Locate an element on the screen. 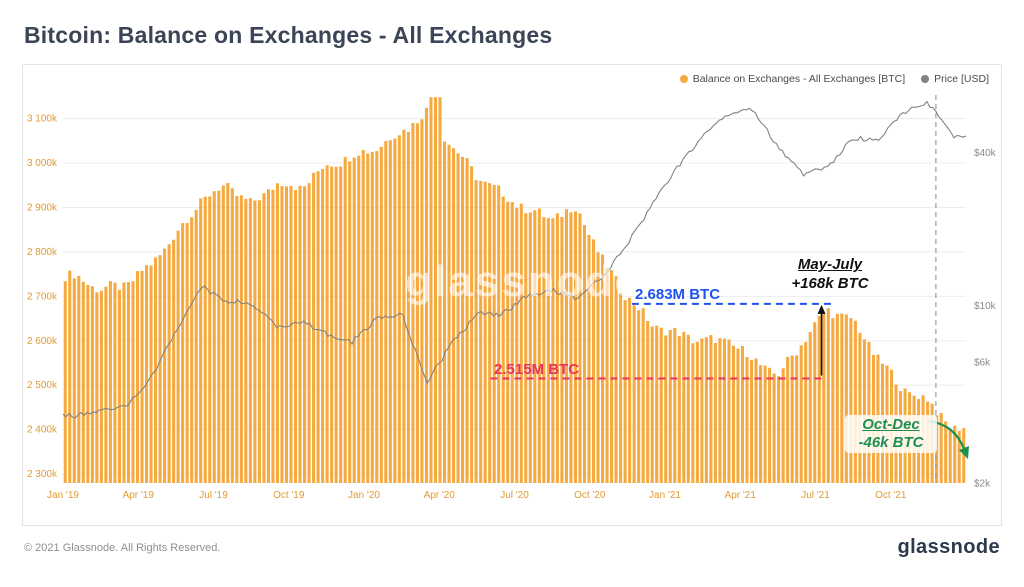  annotation-may-july: May-July +168k BTC is located at coordinates (830, 274).